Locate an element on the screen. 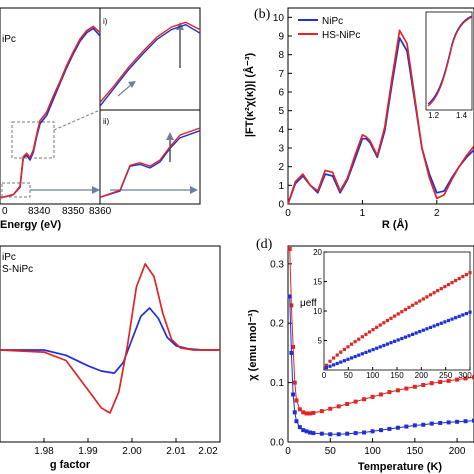 This screenshot has height=474, width=474. panel-b-xlabel: R (Å) is located at coordinates (395, 224).